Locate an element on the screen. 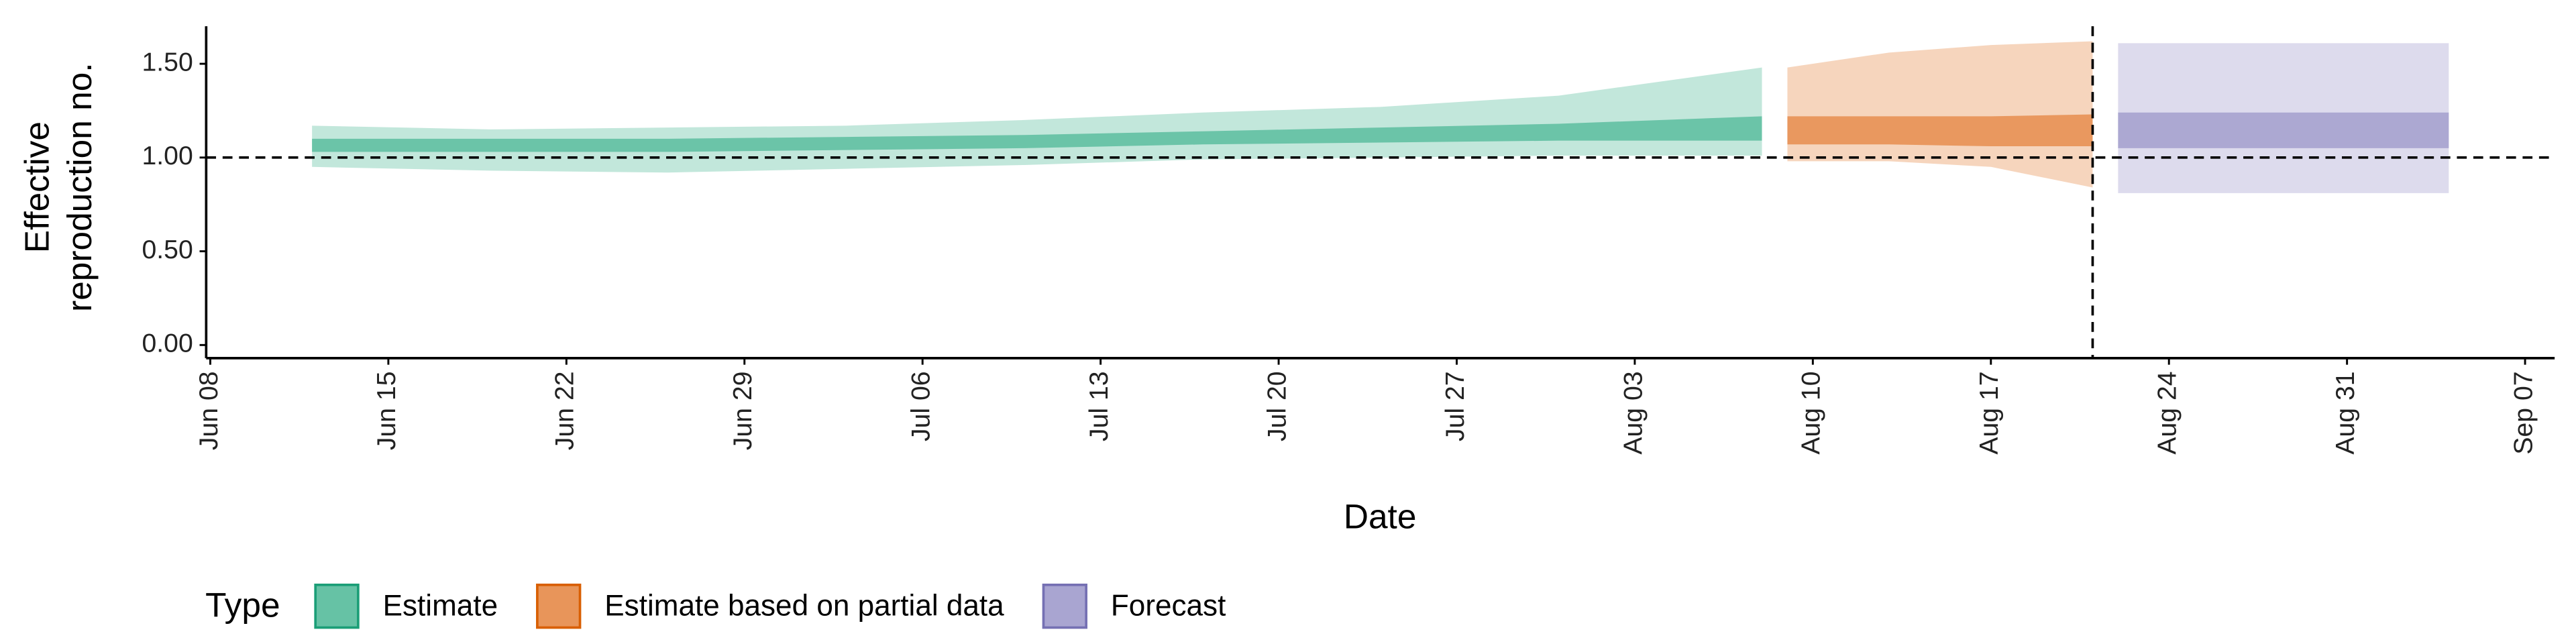 The width and height of the screenshot is (2576, 644). x-tick-label: Aug 10 is located at coordinates (1811, 412).